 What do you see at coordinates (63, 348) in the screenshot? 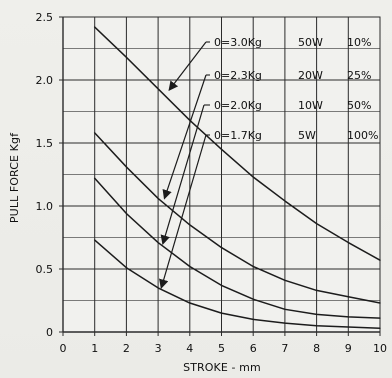
I see `x-tick-label: 0` at bounding box center [63, 348].